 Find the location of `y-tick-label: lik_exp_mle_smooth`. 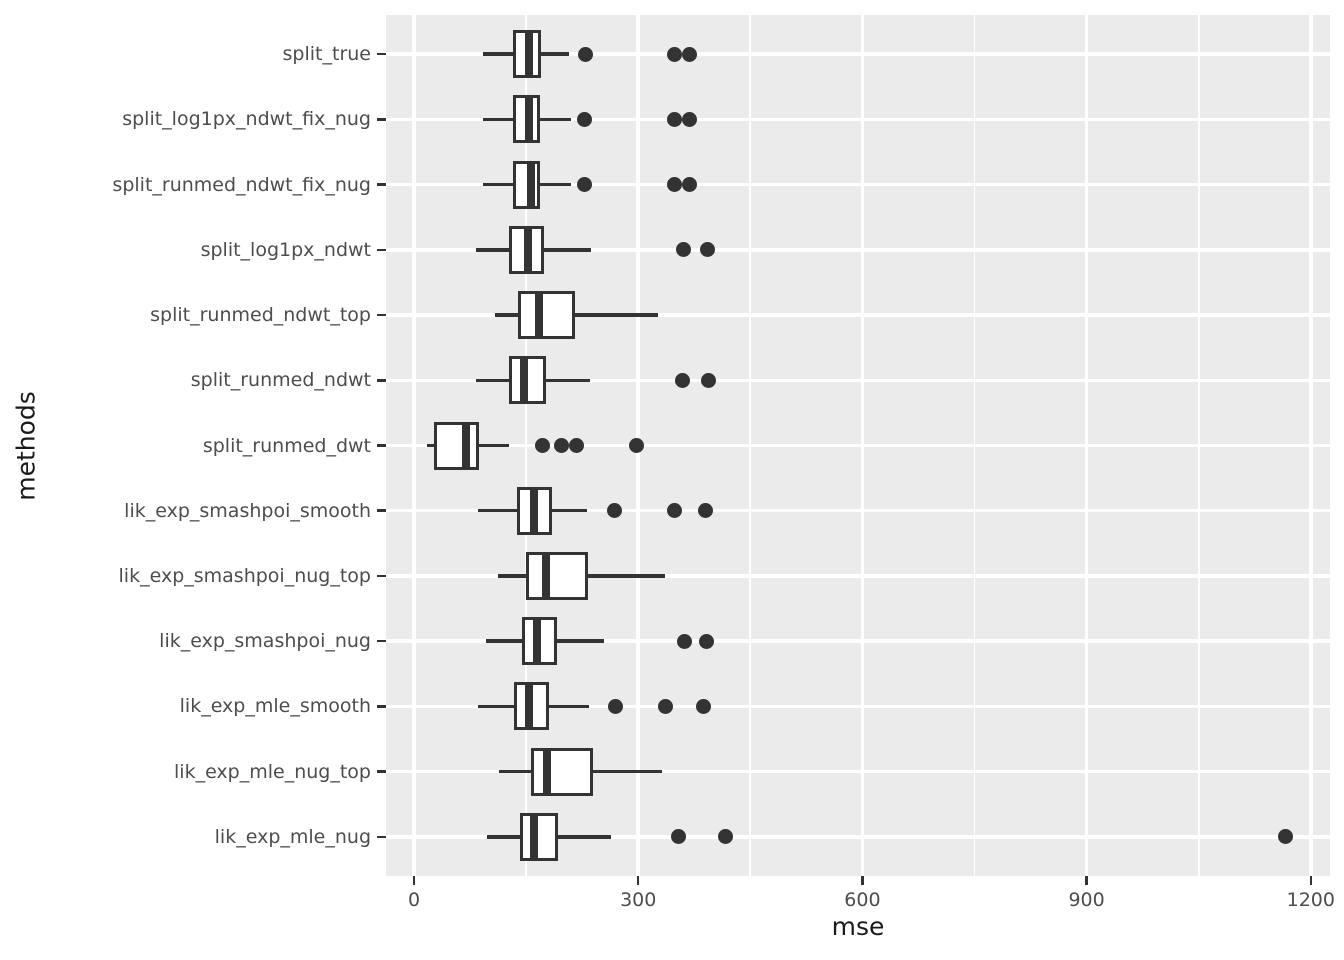

y-tick-label: lik_exp_mle_smooth is located at coordinates (275, 706).